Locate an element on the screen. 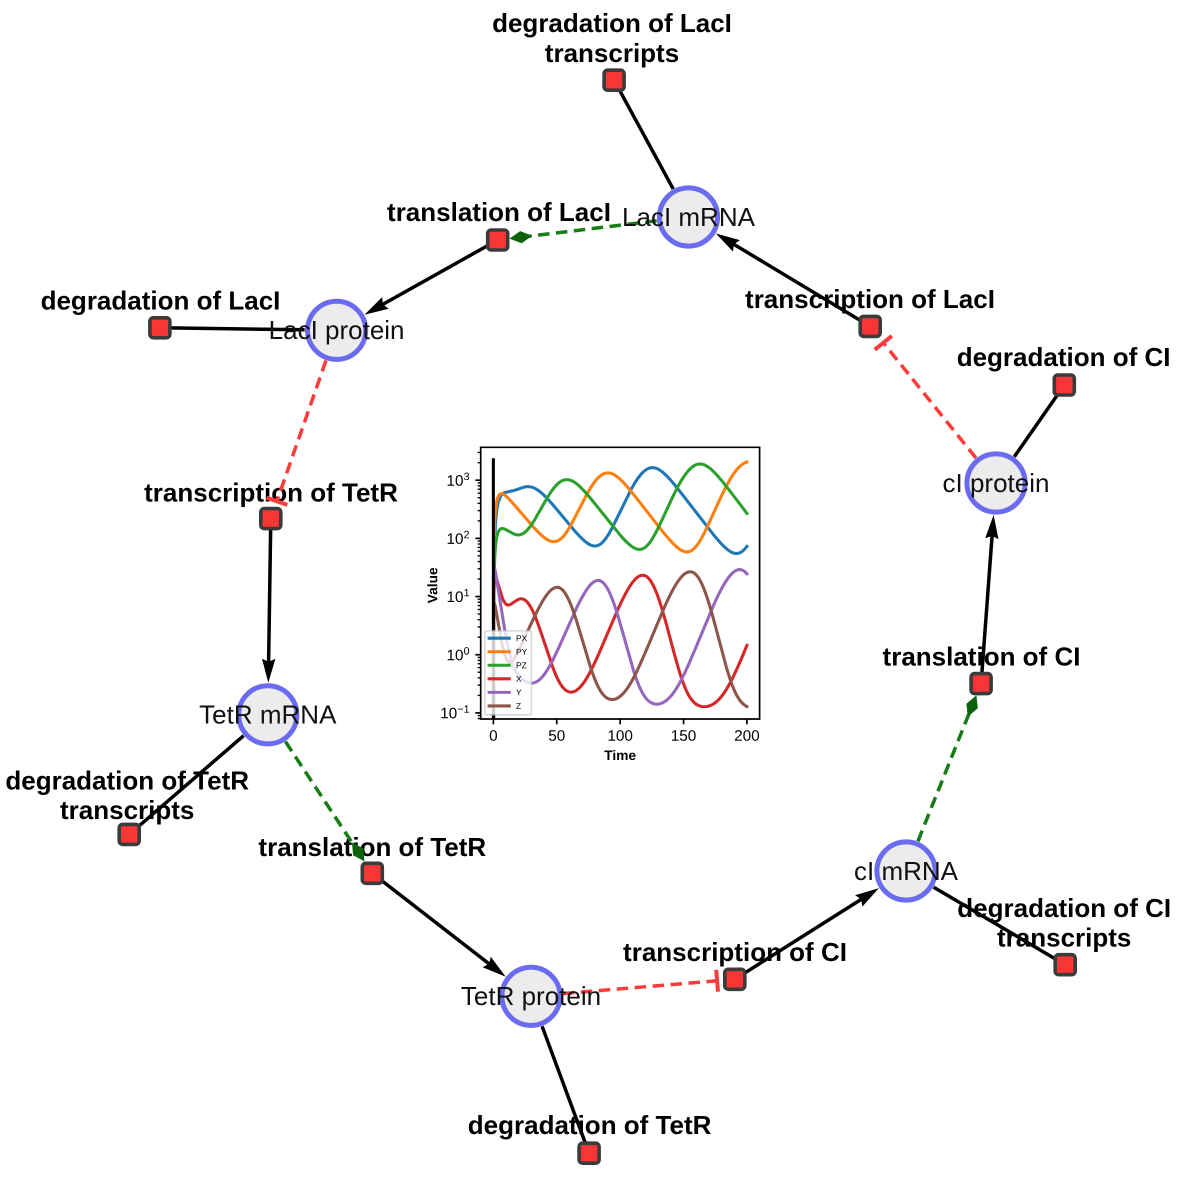  svg-text: transcription of TetR is located at coordinates (271, 492).